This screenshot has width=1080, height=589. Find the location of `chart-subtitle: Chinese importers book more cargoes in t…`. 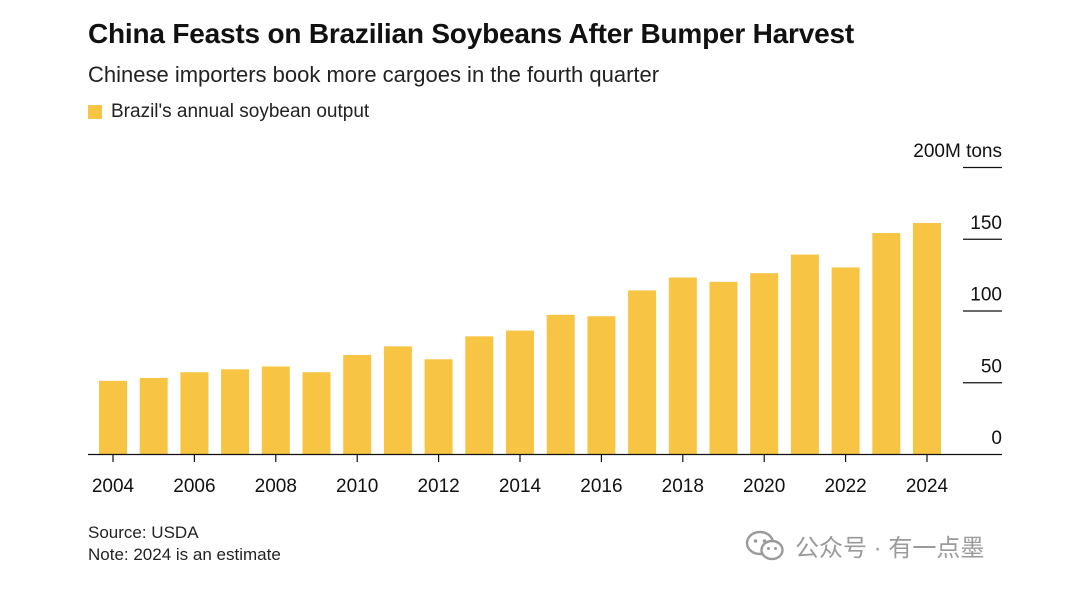

chart-subtitle: Chinese importers book more cargoes in t… is located at coordinates (374, 74).